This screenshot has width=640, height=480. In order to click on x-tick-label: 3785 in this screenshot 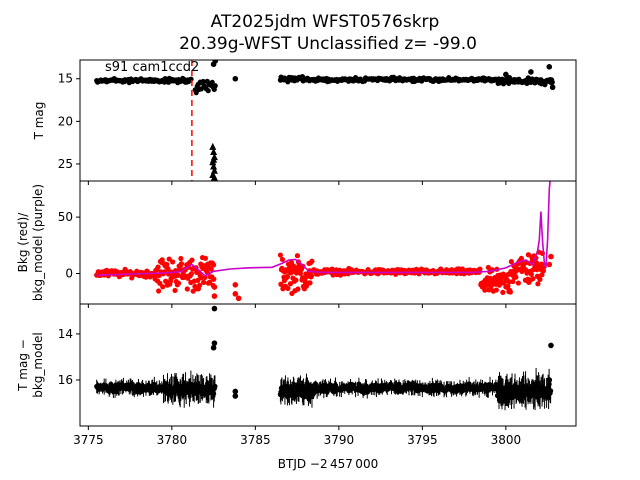, I will do `click(255, 440)`.